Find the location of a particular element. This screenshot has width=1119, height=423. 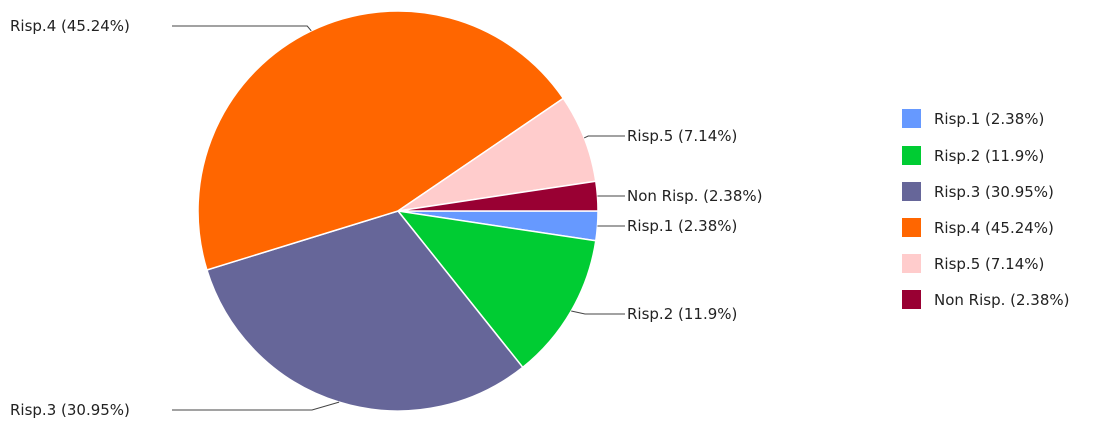

legend-label-risp-1: Risp.1 (2.38%) is located at coordinates (989, 119).